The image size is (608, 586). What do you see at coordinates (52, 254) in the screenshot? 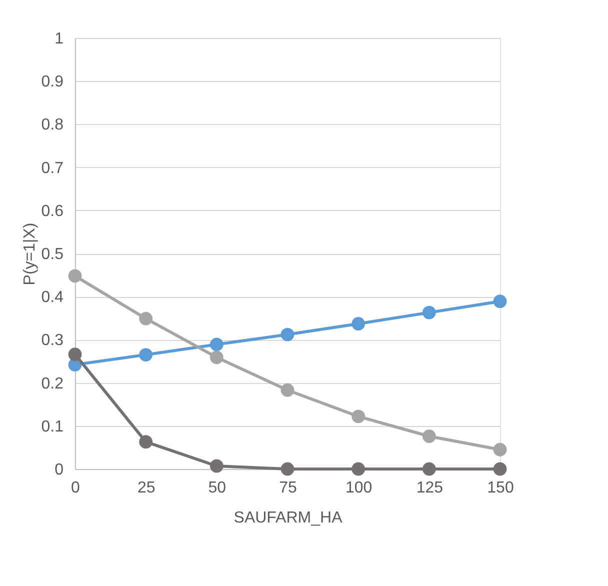
I see `y-tick-label: 0.5` at bounding box center [52, 254].